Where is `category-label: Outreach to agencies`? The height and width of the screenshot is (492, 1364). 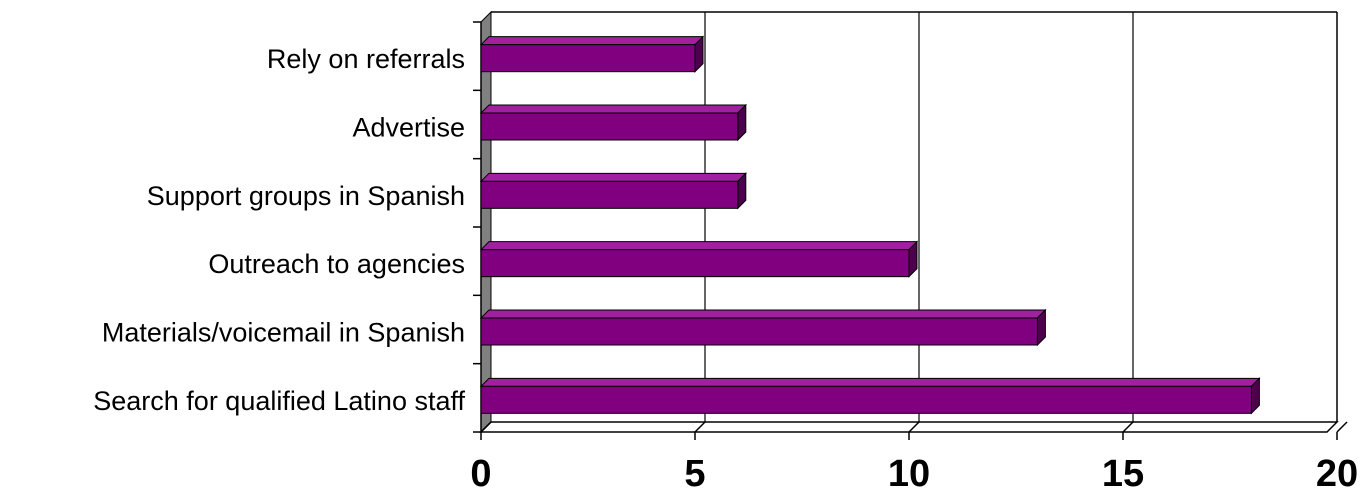 category-label: Outreach to agencies is located at coordinates (336, 264).